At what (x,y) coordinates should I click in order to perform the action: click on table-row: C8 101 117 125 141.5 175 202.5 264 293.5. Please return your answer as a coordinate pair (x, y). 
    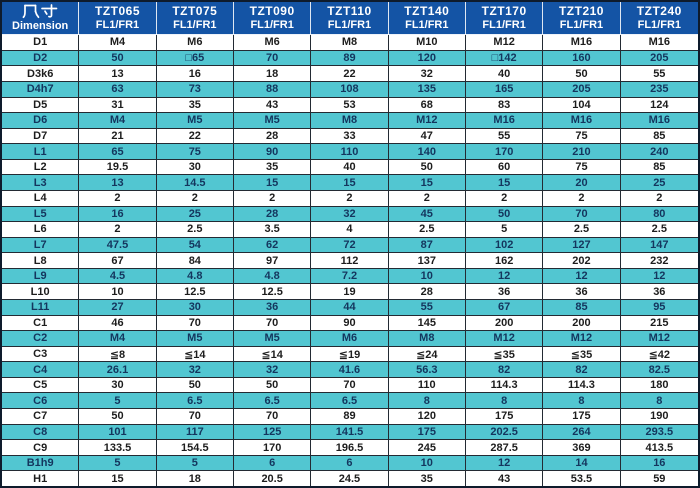
    Looking at the image, I should click on (350, 432).